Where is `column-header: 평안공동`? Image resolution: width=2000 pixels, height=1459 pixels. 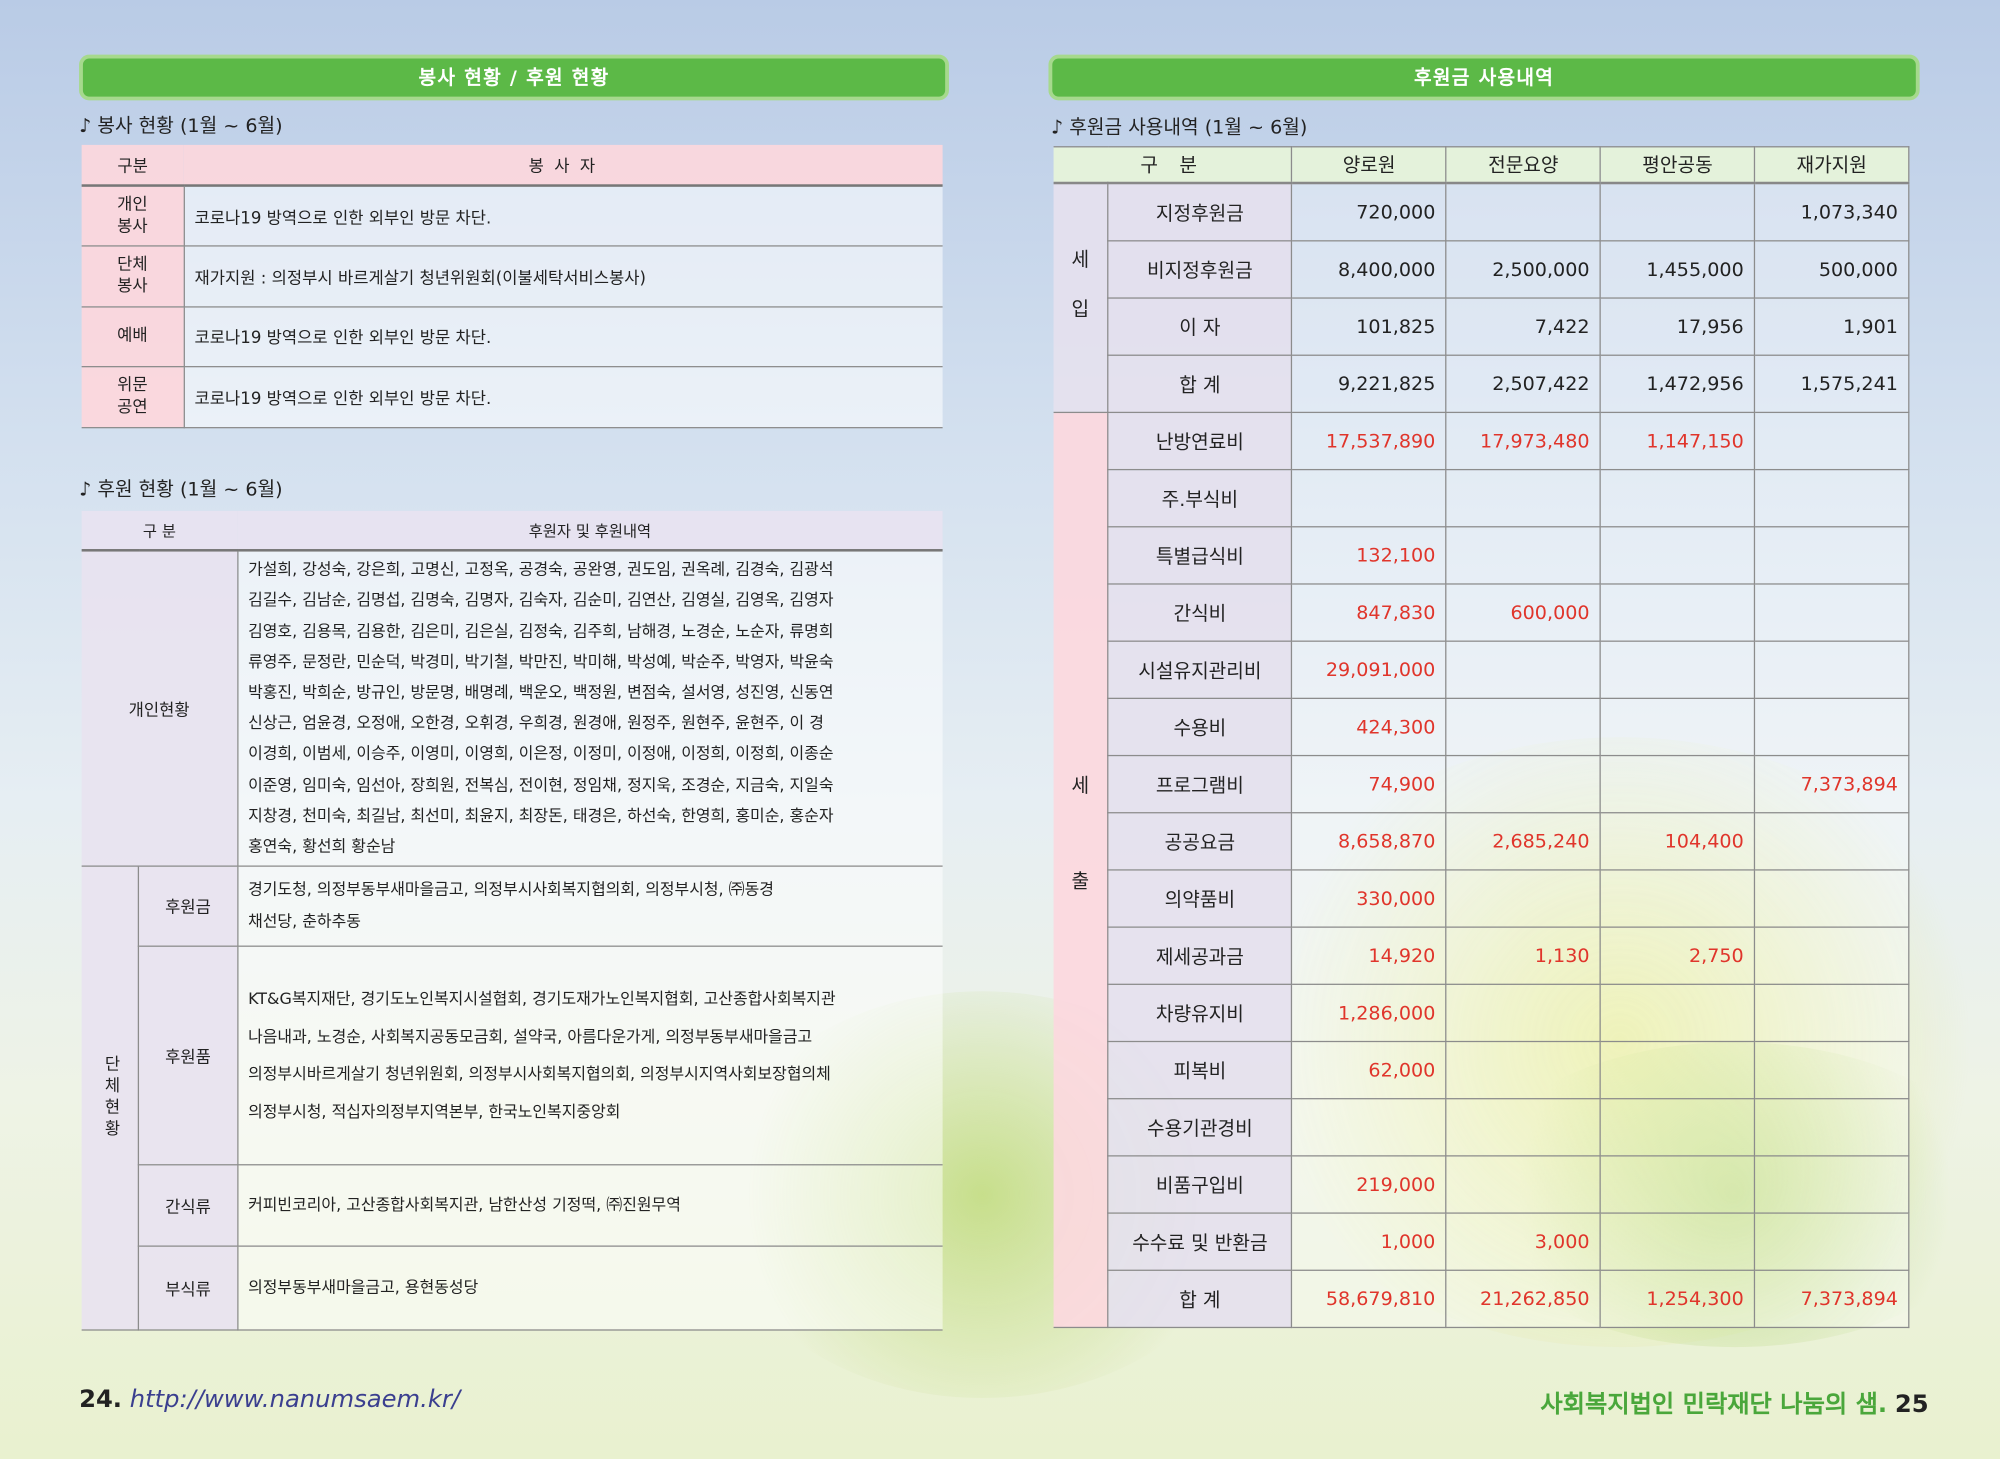 column-header: 평안공동 is located at coordinates (1678, 165).